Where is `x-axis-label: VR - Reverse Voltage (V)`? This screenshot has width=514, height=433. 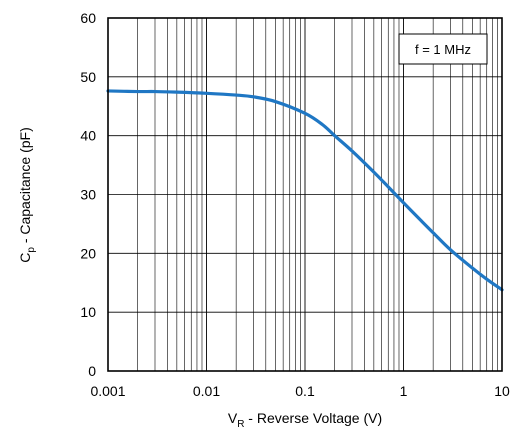 x-axis-label: VR - Reverse Voltage (V) is located at coordinates (305, 420).